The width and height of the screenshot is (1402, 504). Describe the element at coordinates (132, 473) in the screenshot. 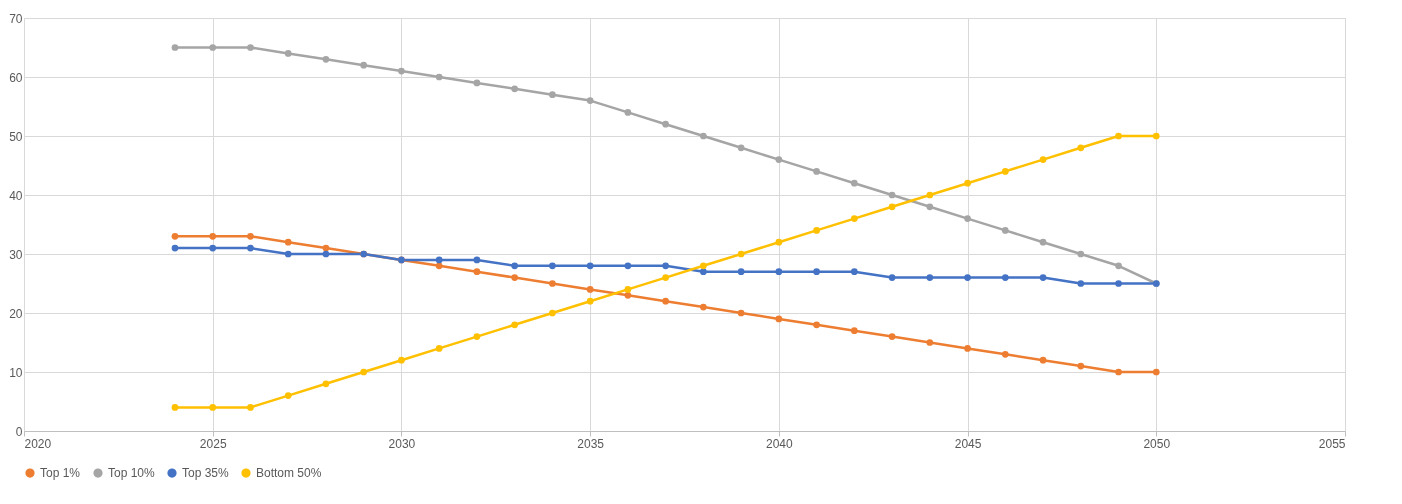

I see `legend-label: Top 10%` at that location.